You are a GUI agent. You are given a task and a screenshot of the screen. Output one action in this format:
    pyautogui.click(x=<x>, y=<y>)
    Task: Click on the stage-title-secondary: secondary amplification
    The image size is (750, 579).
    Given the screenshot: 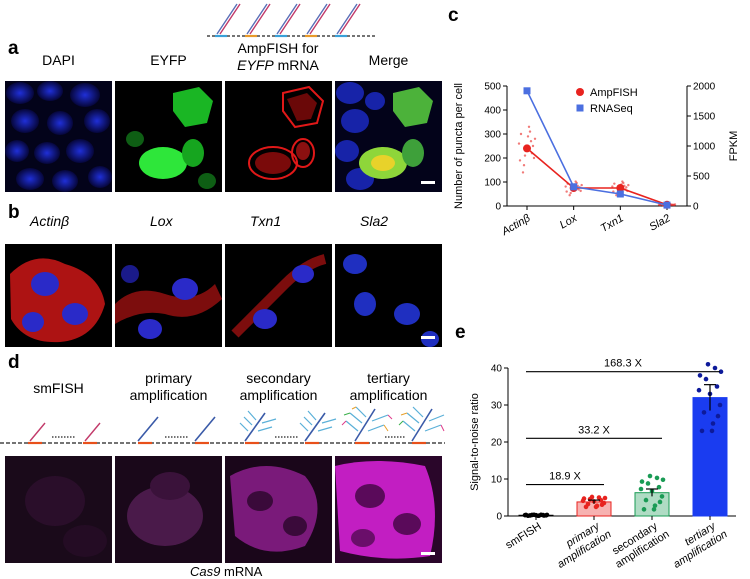 What is the action you would take?
    pyautogui.click(x=278, y=387)
    